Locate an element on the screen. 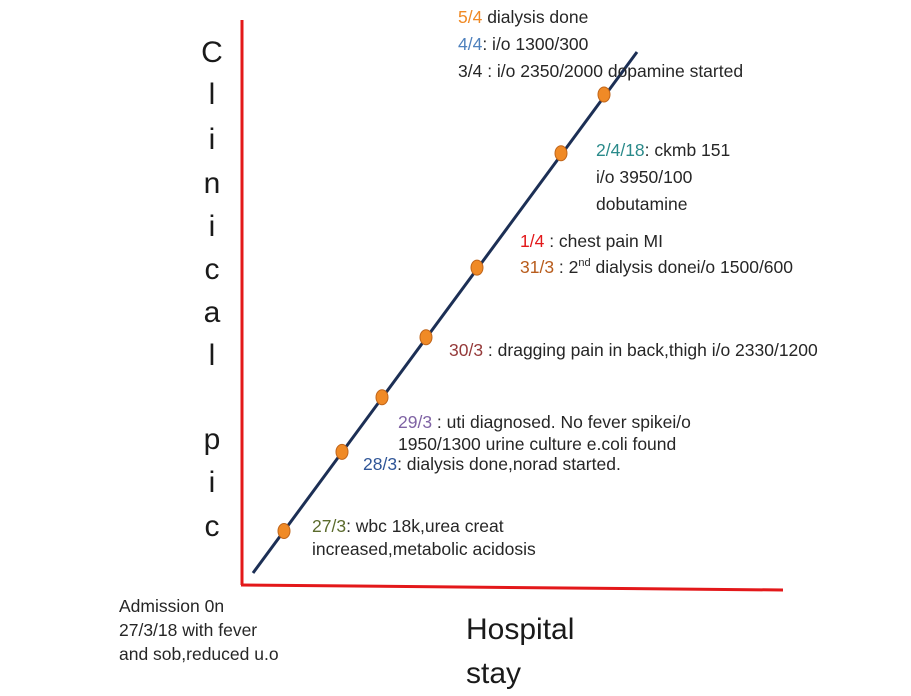 This screenshot has height=696, width=911. event-31-3: 31/3 : 2nd dialysis donei/o 1500/600 is located at coordinates (656, 267).